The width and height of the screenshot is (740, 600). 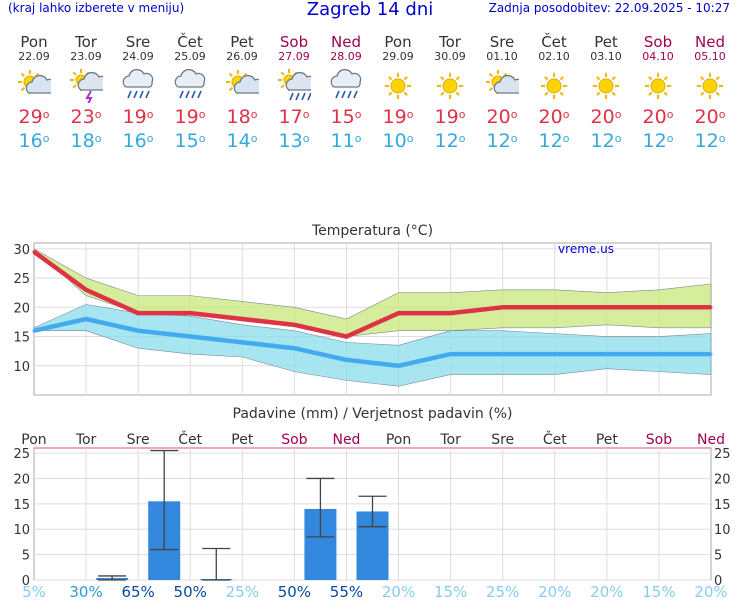 I want to click on temp-min-value: 14, so click(x=238, y=141).